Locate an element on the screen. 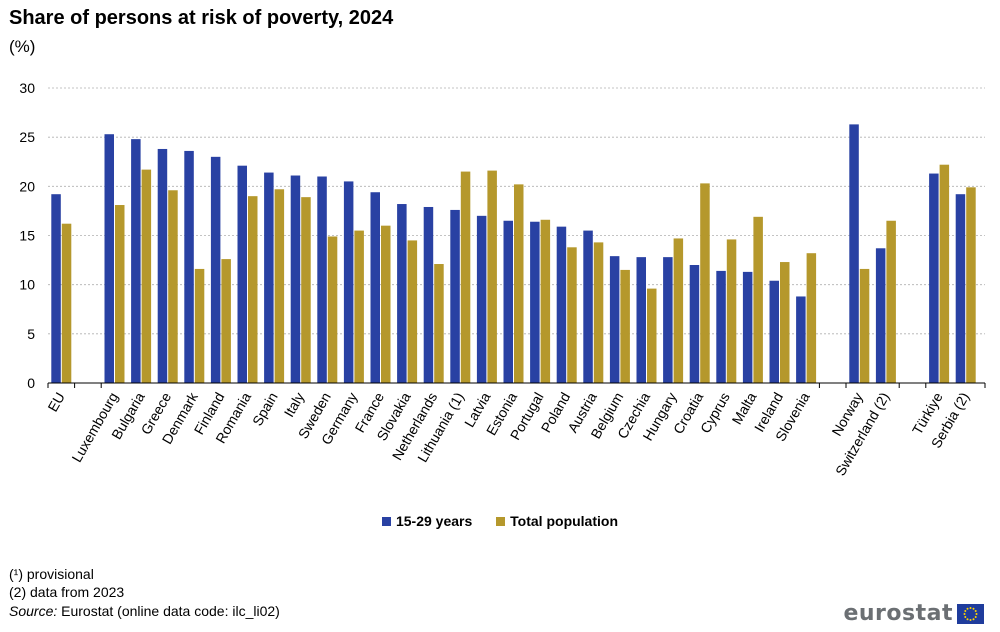 The height and width of the screenshot is (632, 1000). eurostat-logo: eurostat is located at coordinates (913, 613).